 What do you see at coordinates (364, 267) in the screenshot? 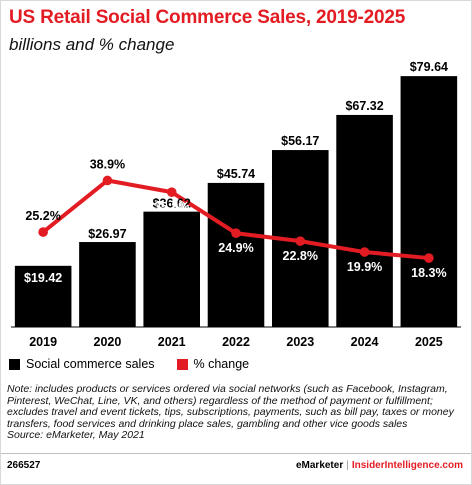
I see `change-label-2024: 19.9%` at bounding box center [364, 267].